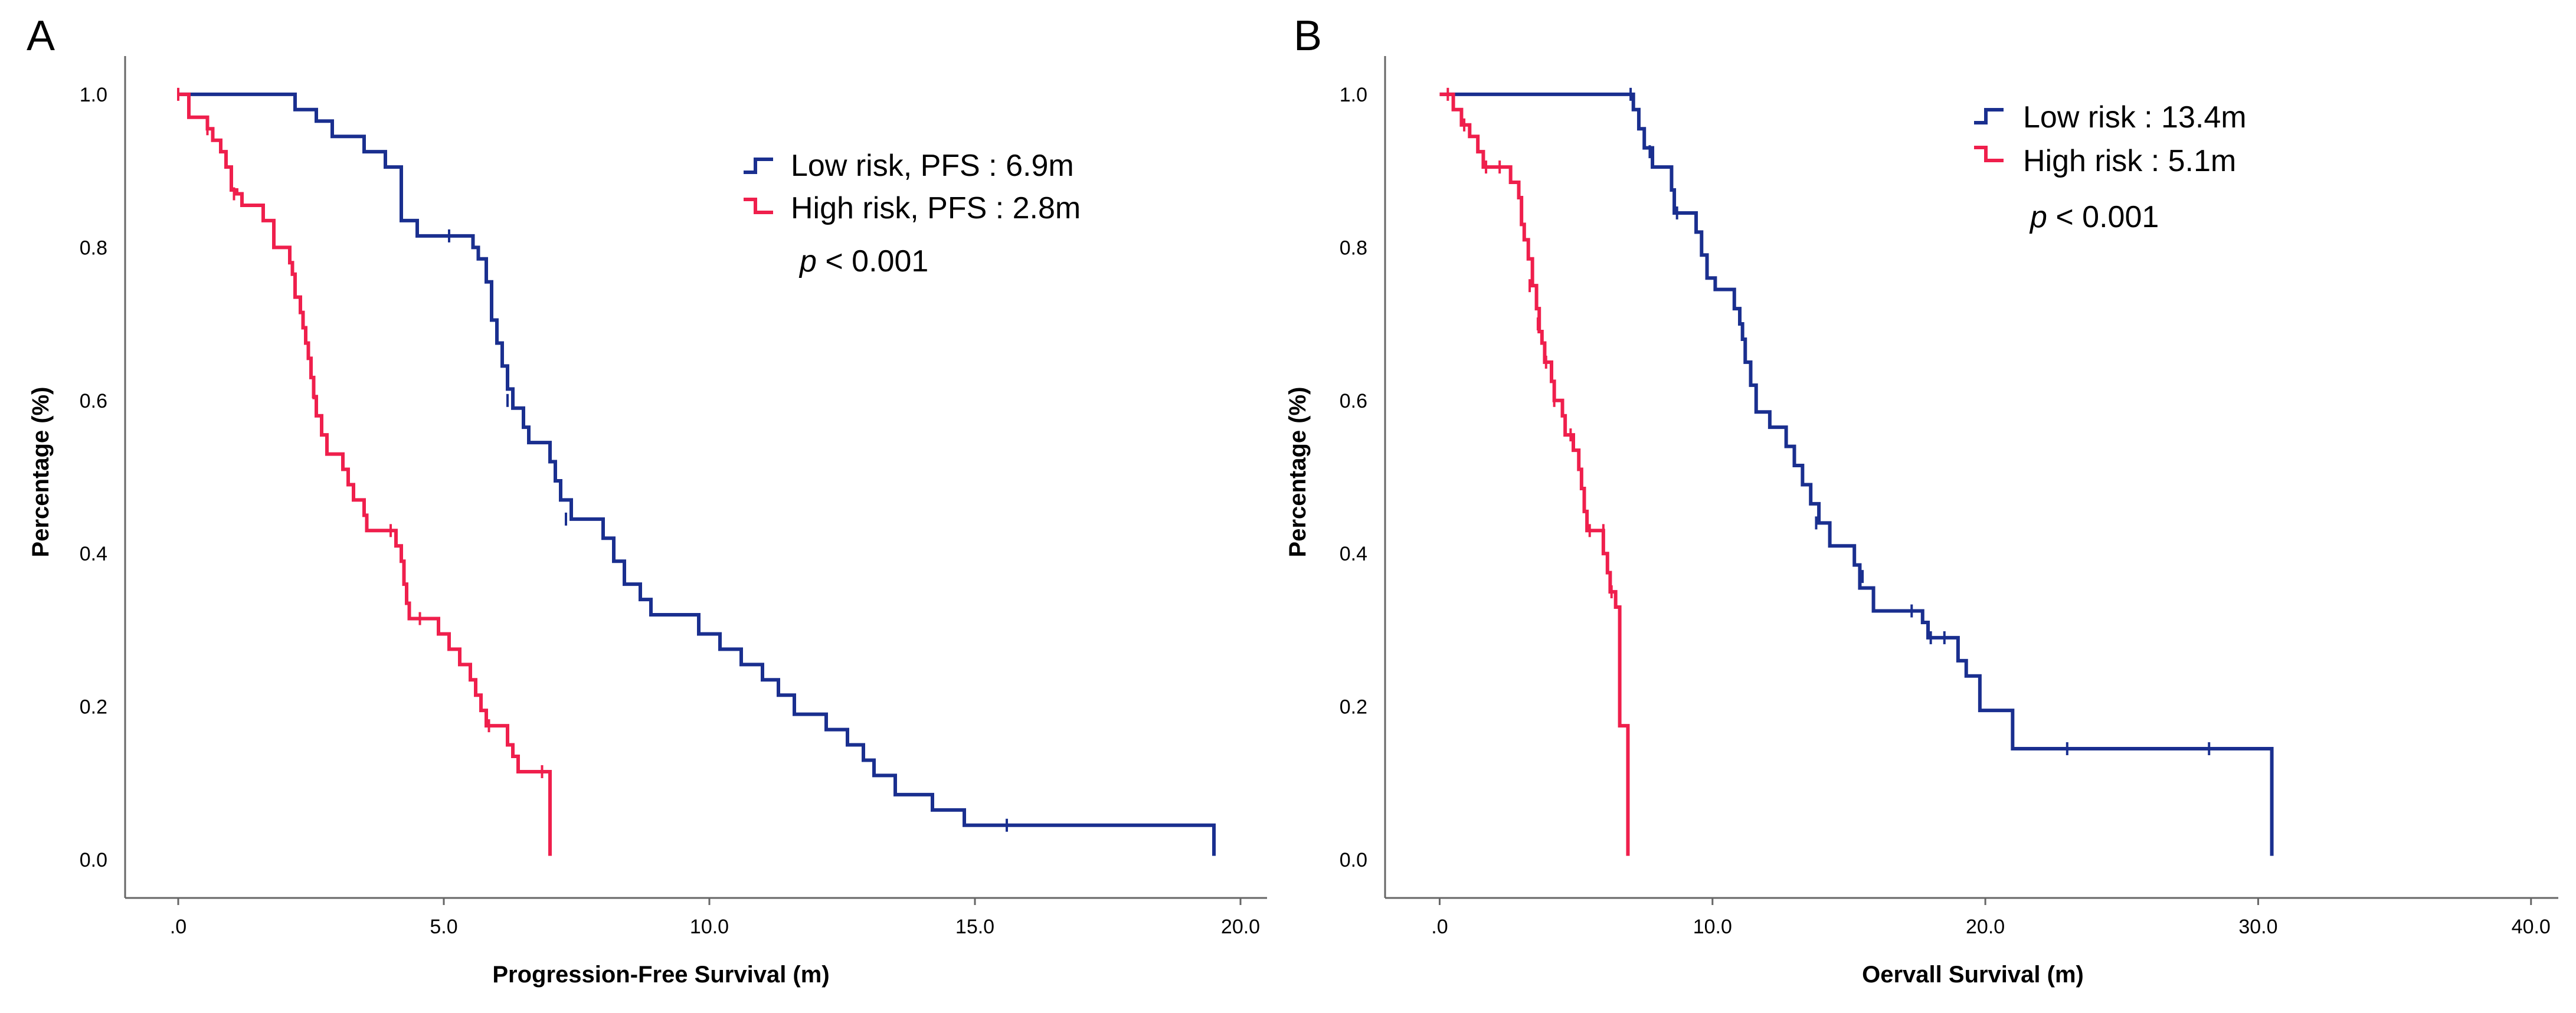 This screenshot has width=2576, height=1013. I want to click on x-axis-title: Oervall Survival (m), so click(1973, 975).